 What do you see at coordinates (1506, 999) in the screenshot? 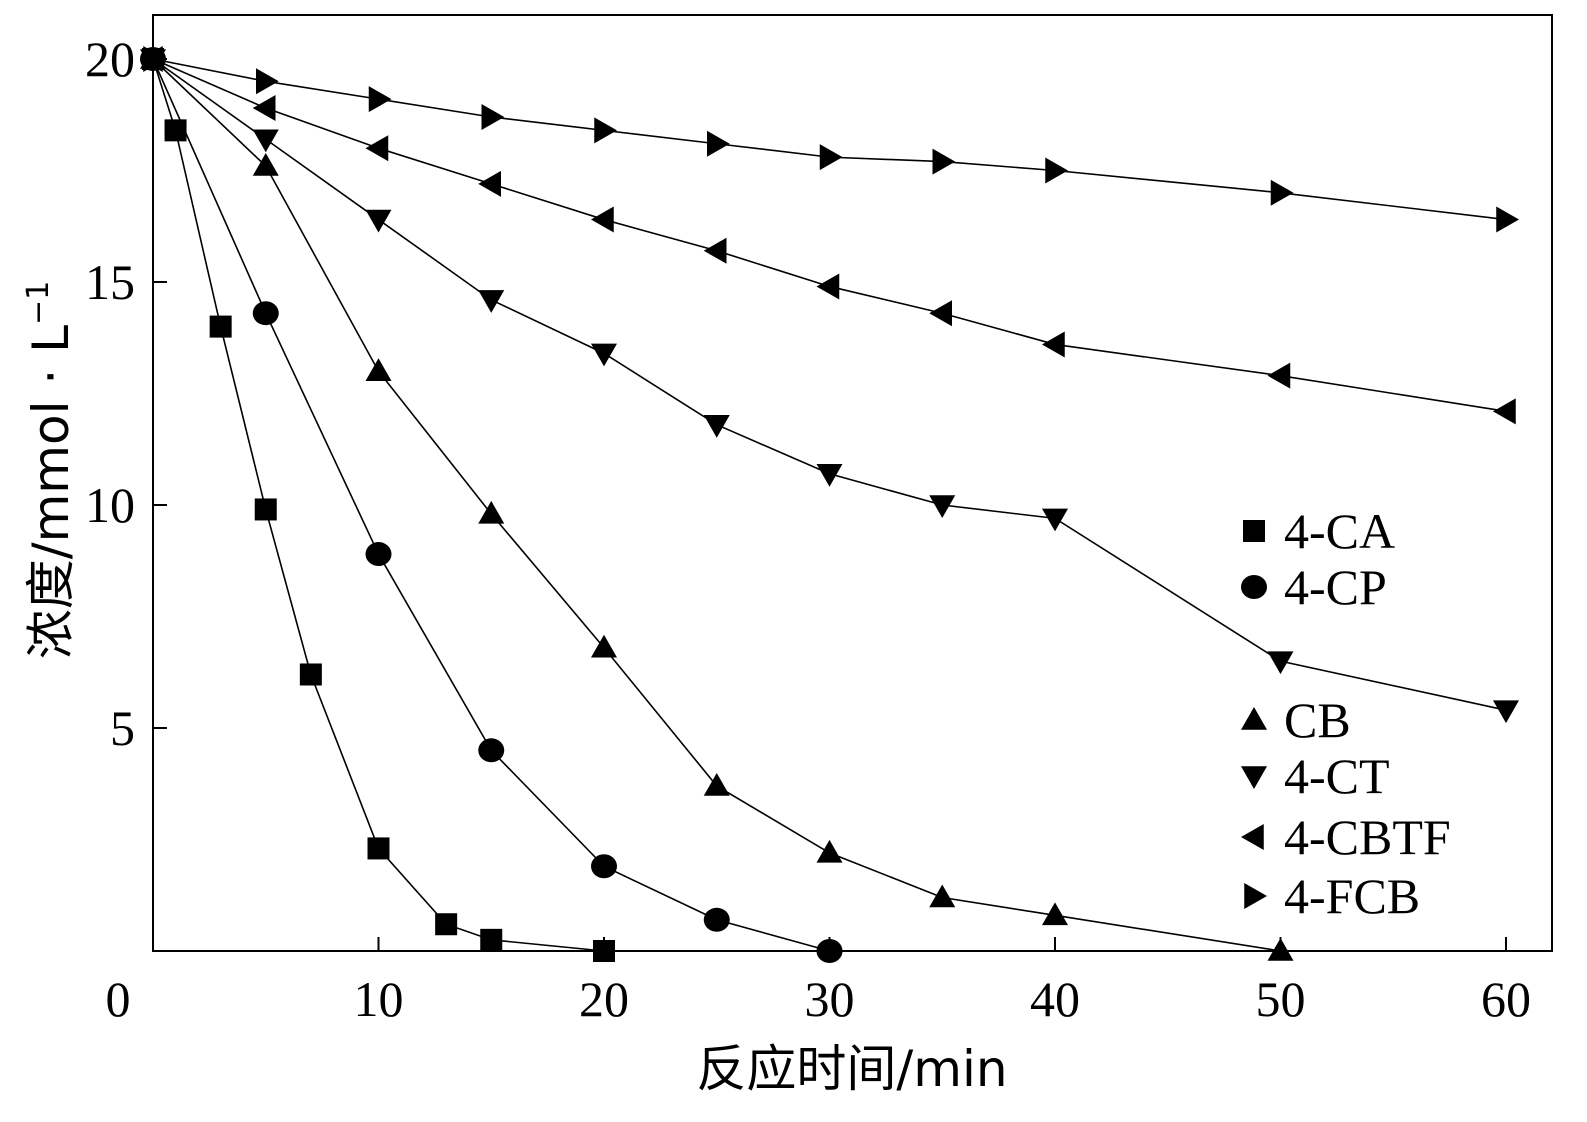
I see `x-tick-label: 60` at bounding box center [1506, 999].